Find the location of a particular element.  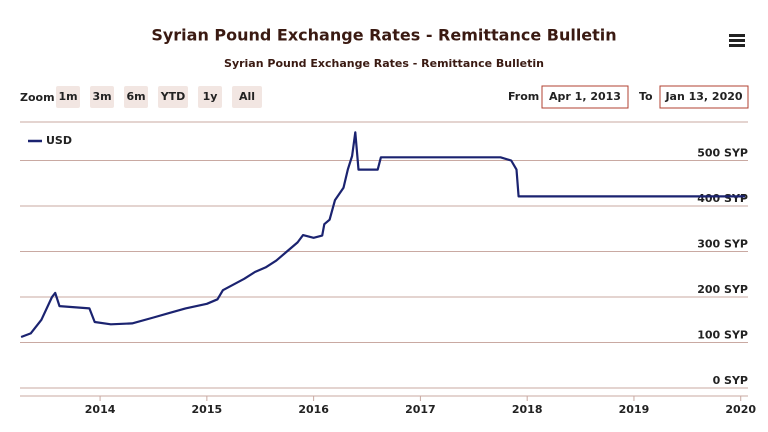

legend-label: USD is located at coordinates (59, 140).